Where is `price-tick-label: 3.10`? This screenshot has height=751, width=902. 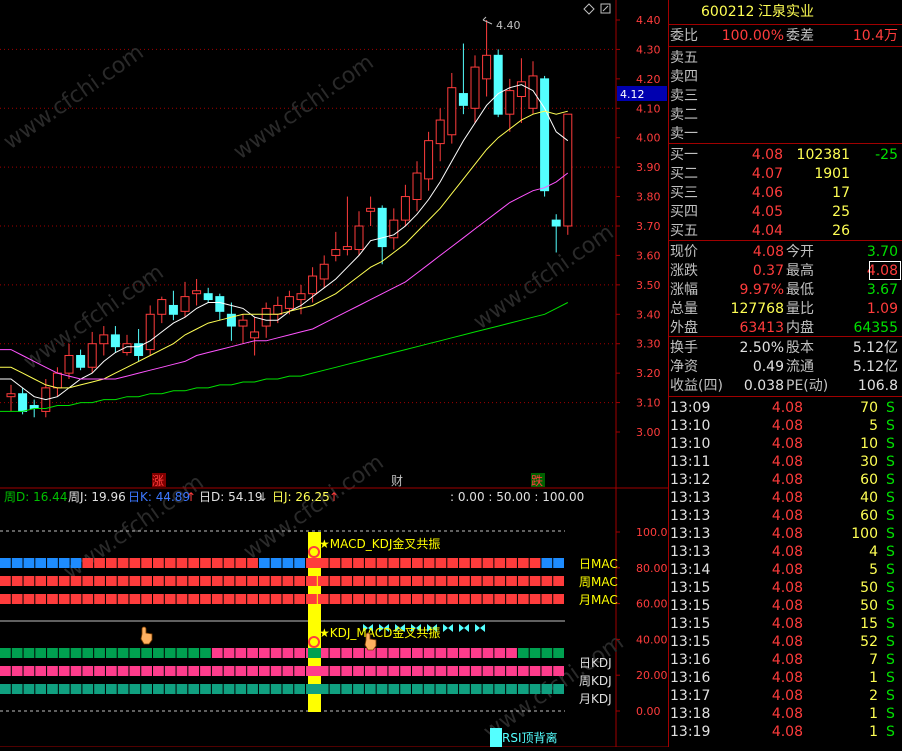 price-tick-label: 3.10 is located at coordinates (648, 403).